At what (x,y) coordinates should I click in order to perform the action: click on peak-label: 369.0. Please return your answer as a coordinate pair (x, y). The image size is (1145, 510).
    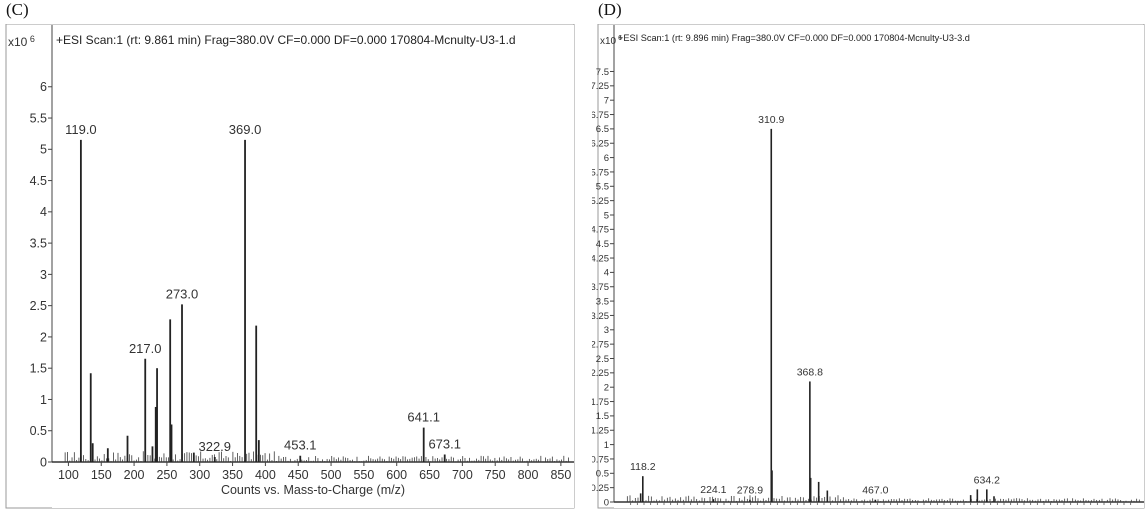
    Looking at the image, I should click on (245, 129).